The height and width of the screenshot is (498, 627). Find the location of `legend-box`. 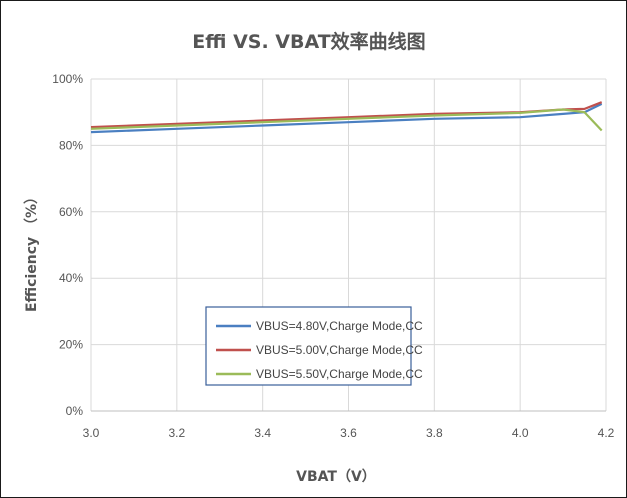

legend-box is located at coordinates (308, 346).